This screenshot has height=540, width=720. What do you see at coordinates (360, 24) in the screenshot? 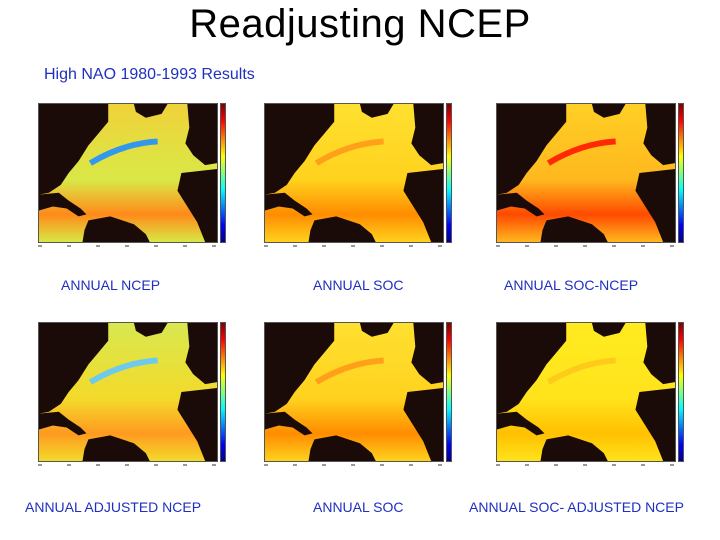
I see `slide-title: Readjusting NCEP` at bounding box center [360, 24].